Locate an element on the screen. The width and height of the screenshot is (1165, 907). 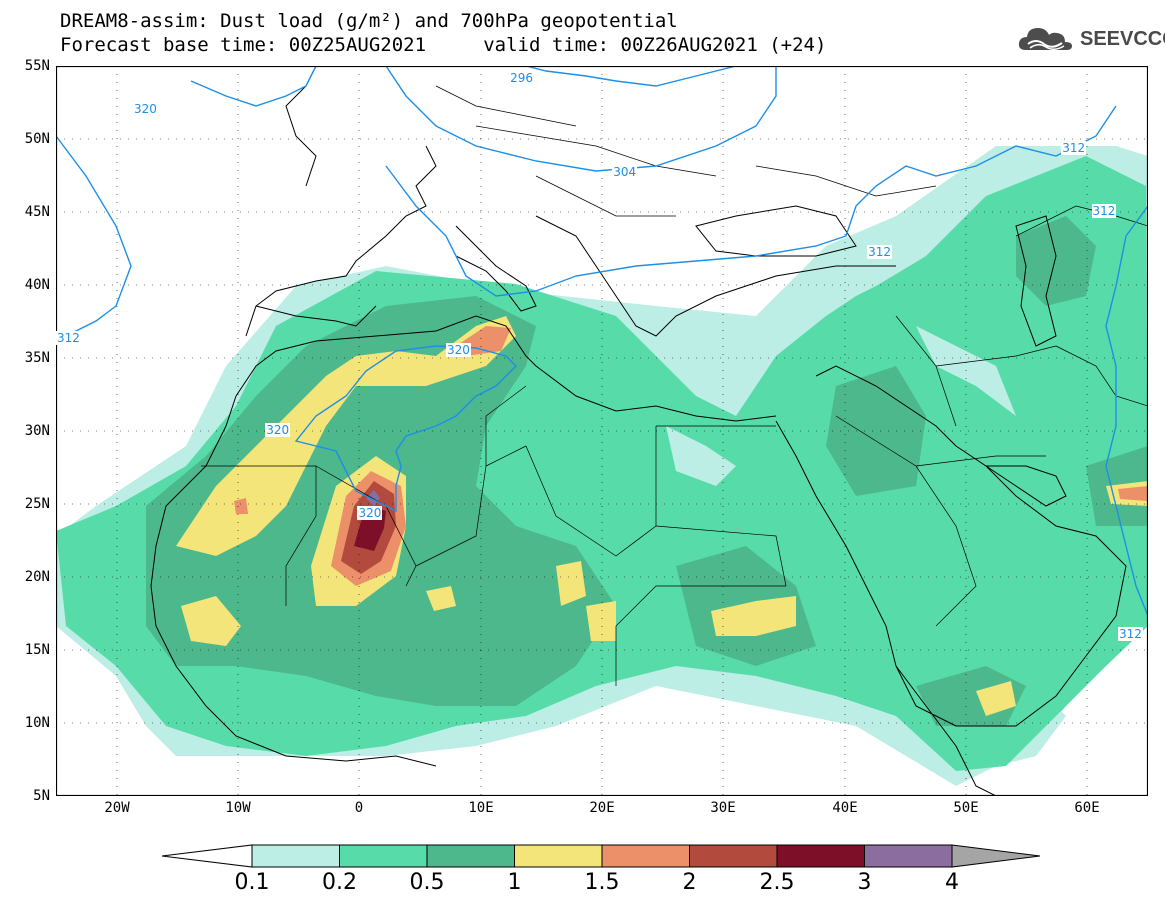
lon-tick-label: 20E is located at coordinates (602, 808).